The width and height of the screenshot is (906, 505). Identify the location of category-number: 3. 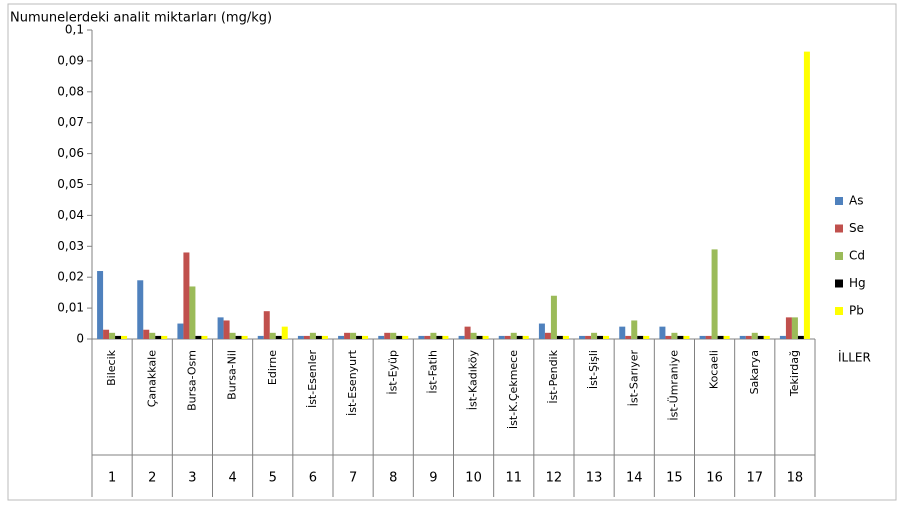
(192, 478).